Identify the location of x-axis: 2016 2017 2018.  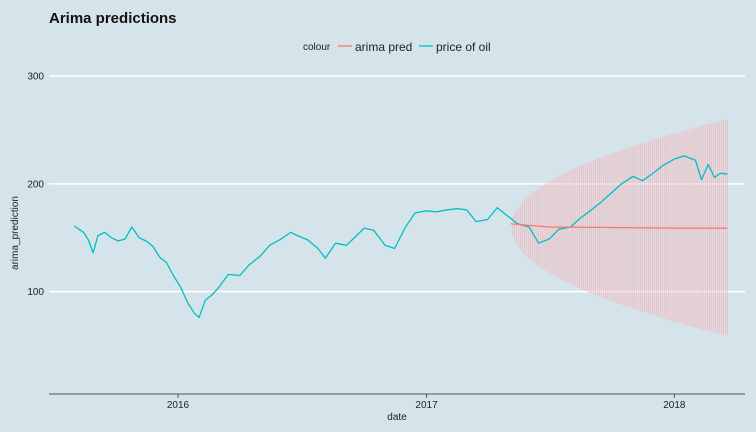
(426, 402).